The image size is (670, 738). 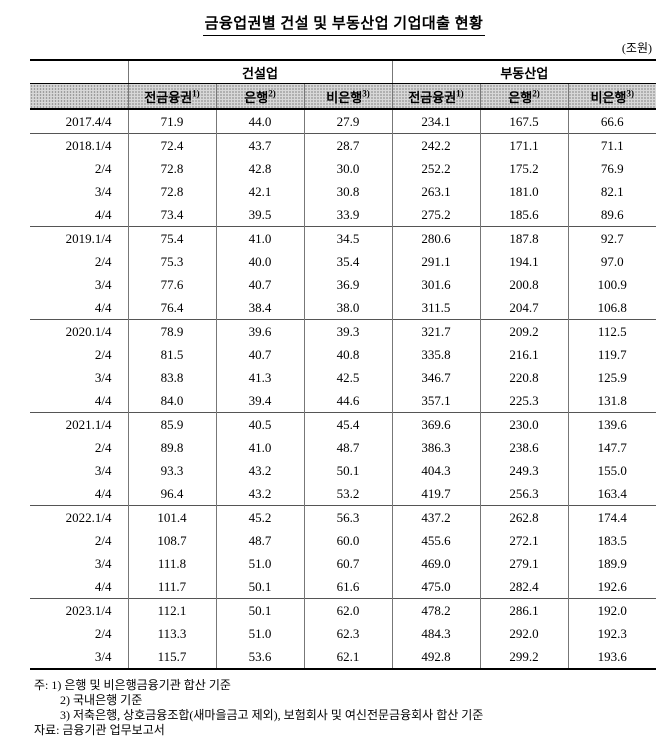 I want to click on value-cell: 275.2, so click(x=435, y=215).